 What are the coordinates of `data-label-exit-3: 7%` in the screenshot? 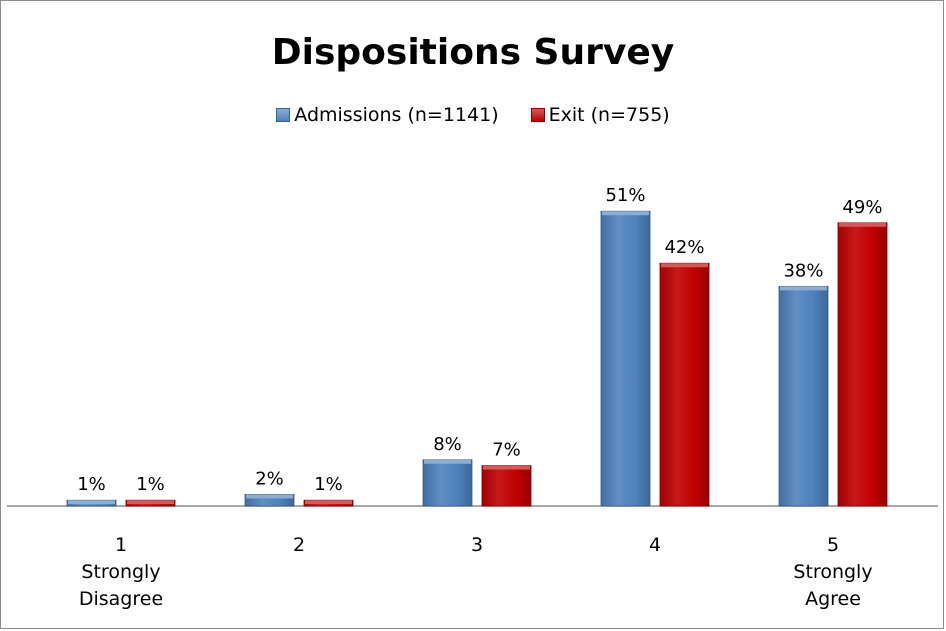 It's located at (506, 450).